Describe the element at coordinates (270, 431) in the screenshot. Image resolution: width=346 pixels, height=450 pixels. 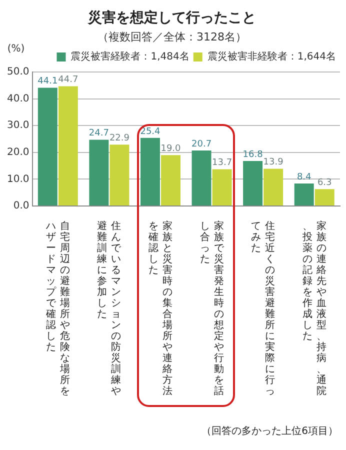
I see `text: （回答の多かった上位6項目）` at that location.